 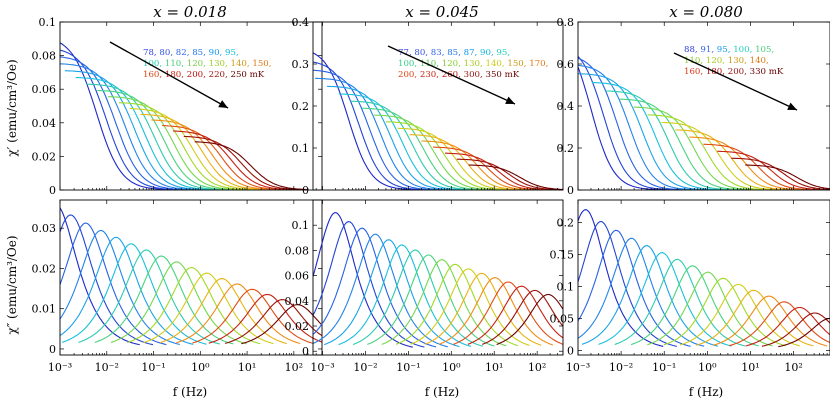 What do you see at coordinates (442, 12) in the screenshot?
I see `panel-title-x-0045: x = 0.045` at bounding box center [442, 12].